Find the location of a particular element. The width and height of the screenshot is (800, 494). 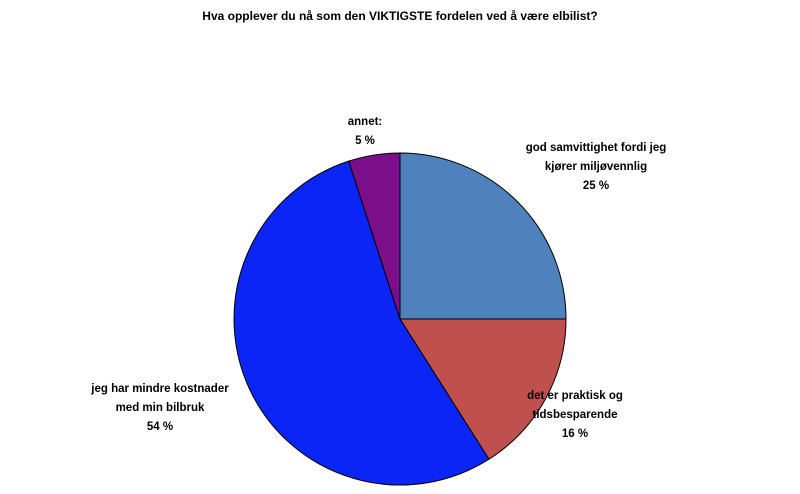

pie-slice-environment is located at coordinates (483, 236).